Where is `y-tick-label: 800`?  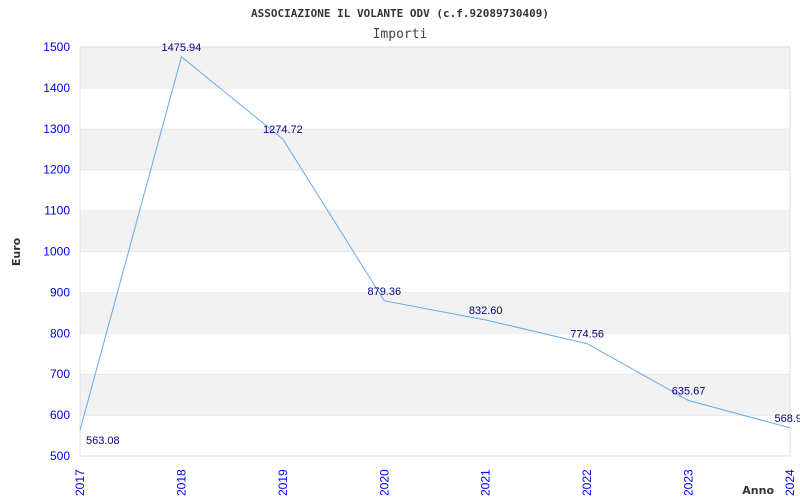
y-tick-label: 800 is located at coordinates (60, 333).